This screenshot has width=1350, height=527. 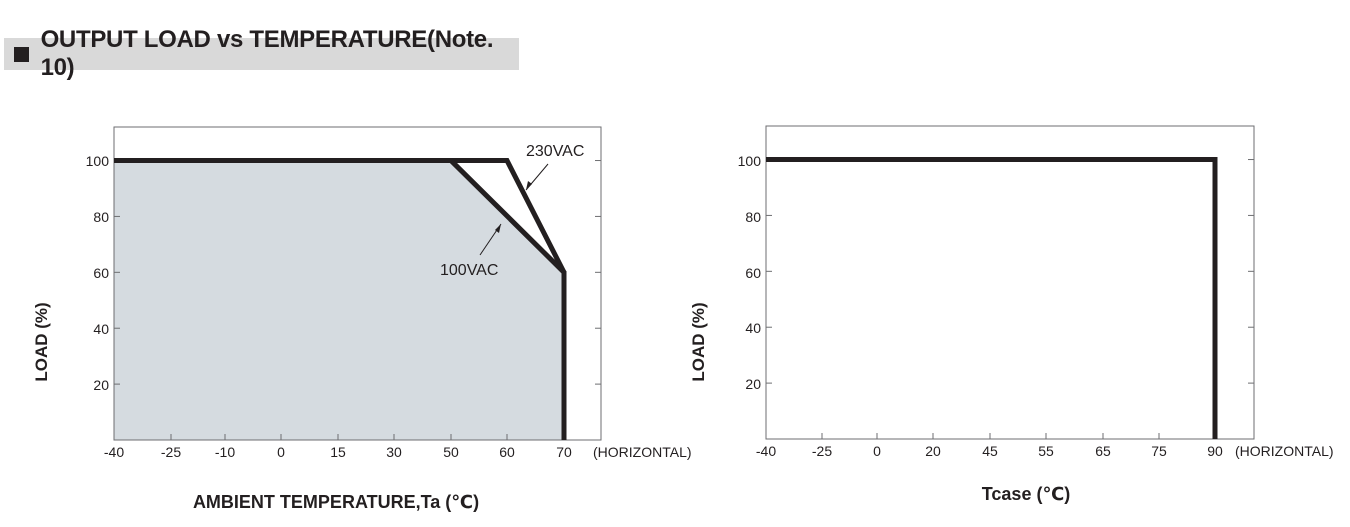 What do you see at coordinates (336, 502) in the screenshot?
I see `x-axis-label: AMBIENT TEMPERATURE,Ta (℃)` at bounding box center [336, 502].